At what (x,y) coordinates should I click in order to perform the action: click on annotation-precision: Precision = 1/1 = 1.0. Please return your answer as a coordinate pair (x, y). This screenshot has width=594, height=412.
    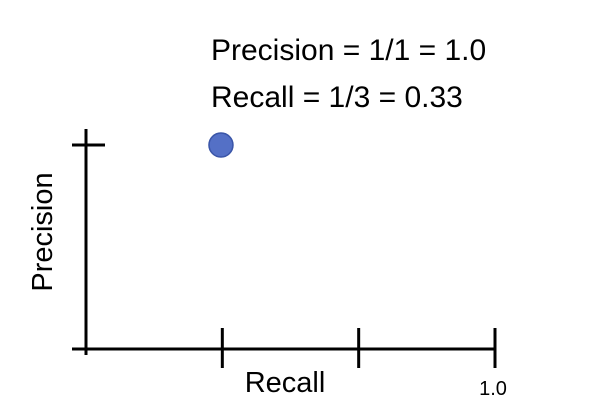
    Looking at the image, I should click on (348, 50).